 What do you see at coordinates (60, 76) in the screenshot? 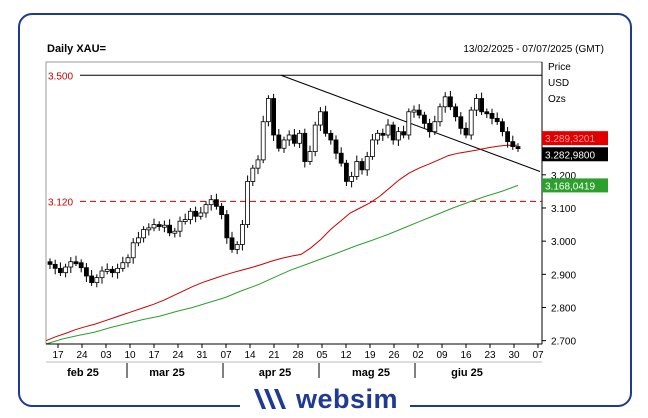
I see `level-label-0: 3.500` at bounding box center [60, 76].